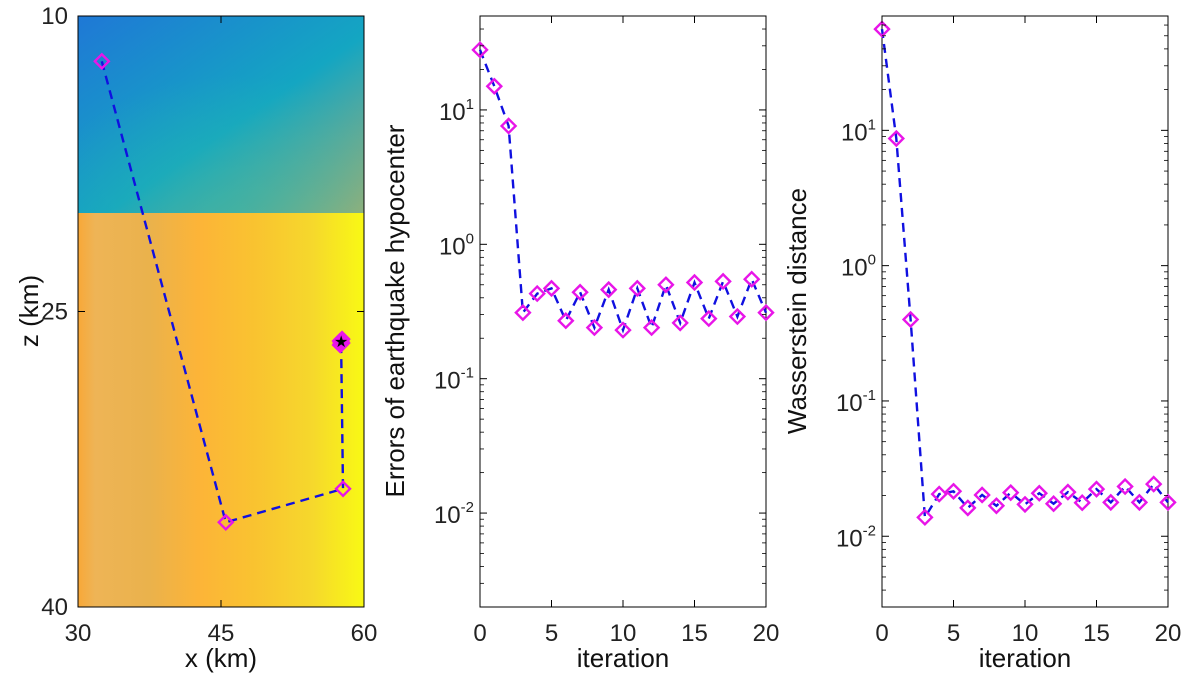  Describe the element at coordinates (395, 310) in the screenshot. I see `error-y-axis-label: Errors of earthquake hypocenter` at that location.